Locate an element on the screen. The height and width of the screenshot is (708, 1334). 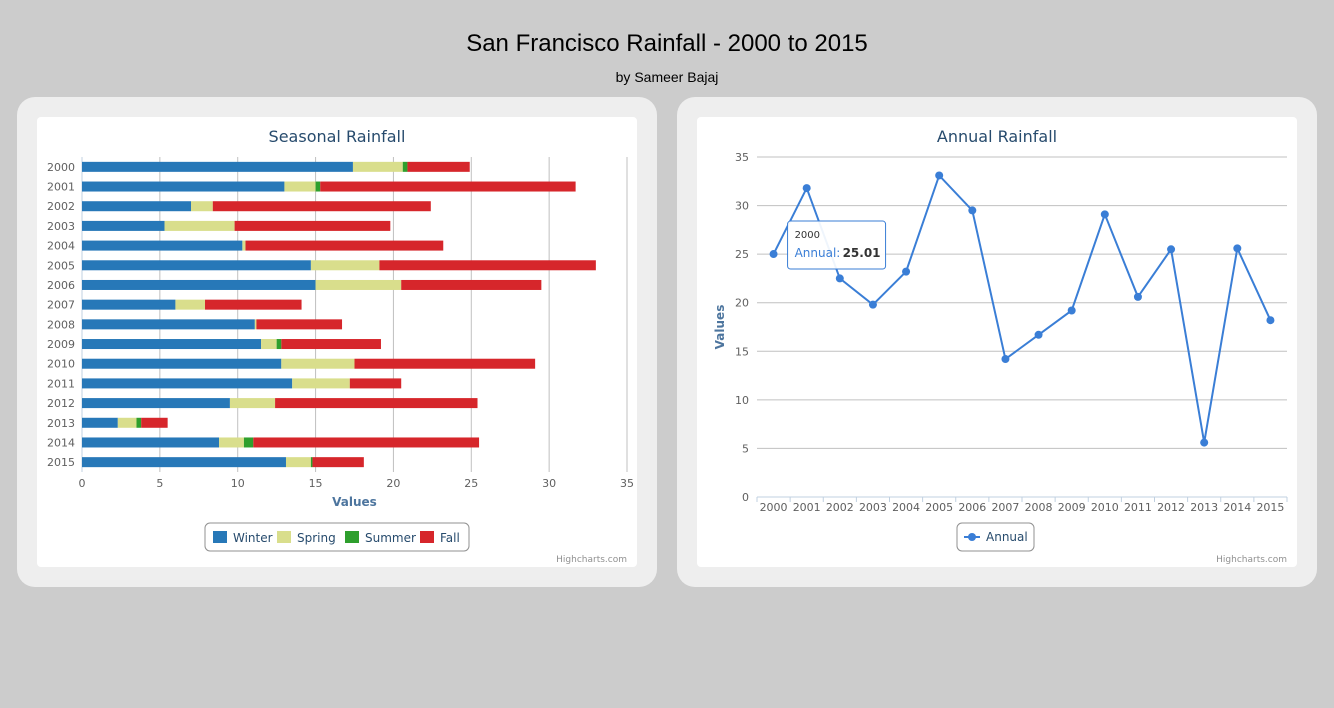
value-axis-title: Values is located at coordinates (354, 502).